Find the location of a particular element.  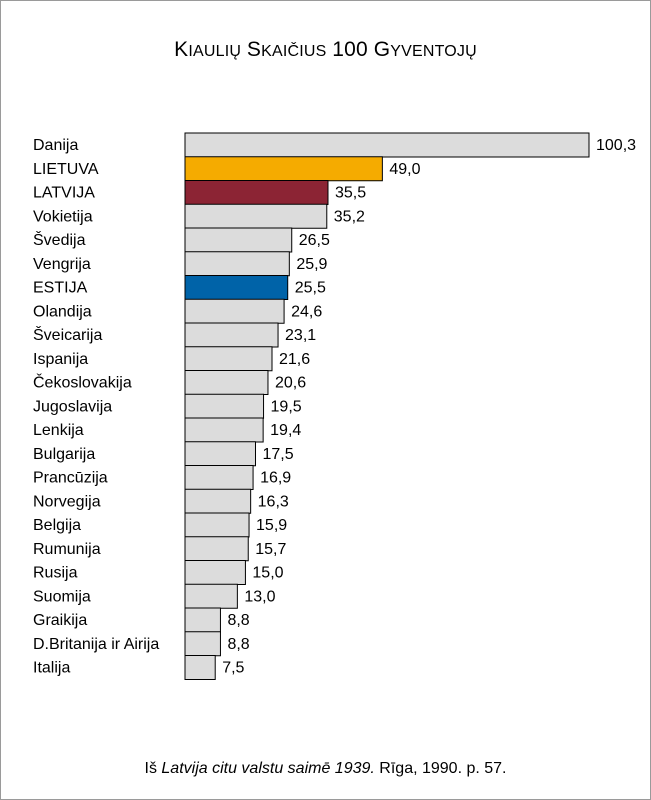

category-label: Belgija is located at coordinates (57, 525).